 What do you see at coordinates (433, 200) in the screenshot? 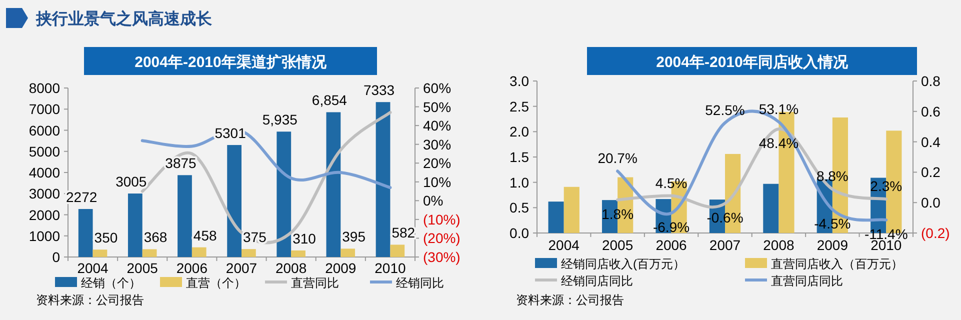
I see `y2-tick-label: 0%` at bounding box center [433, 200].